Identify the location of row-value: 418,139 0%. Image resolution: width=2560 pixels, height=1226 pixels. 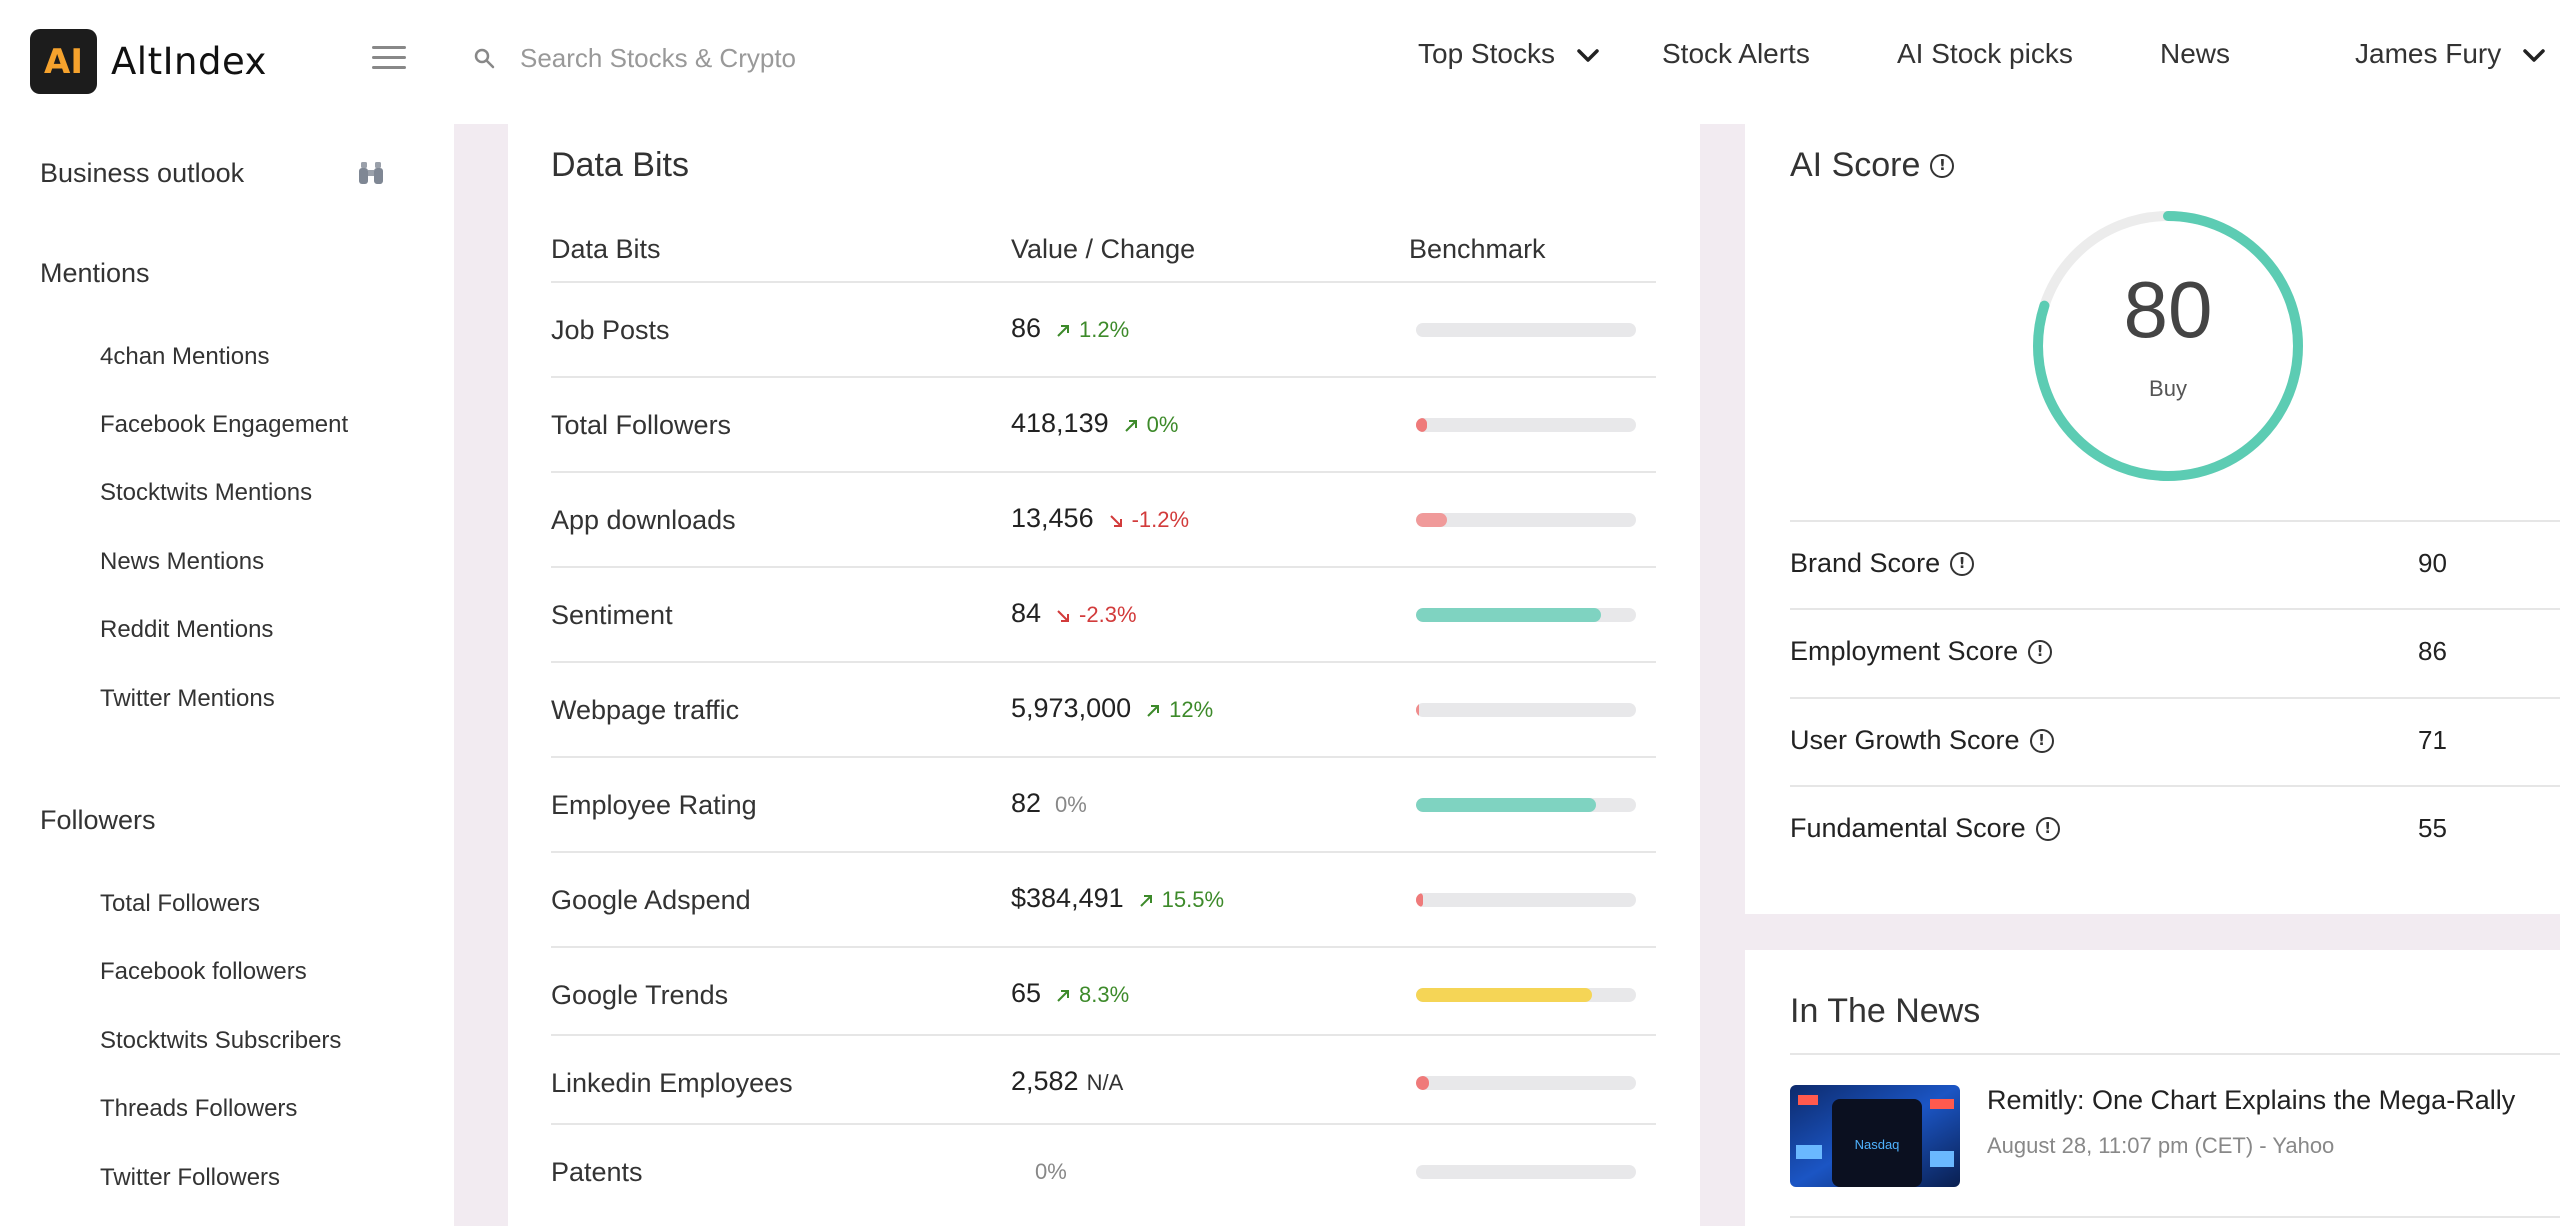
(1094, 423).